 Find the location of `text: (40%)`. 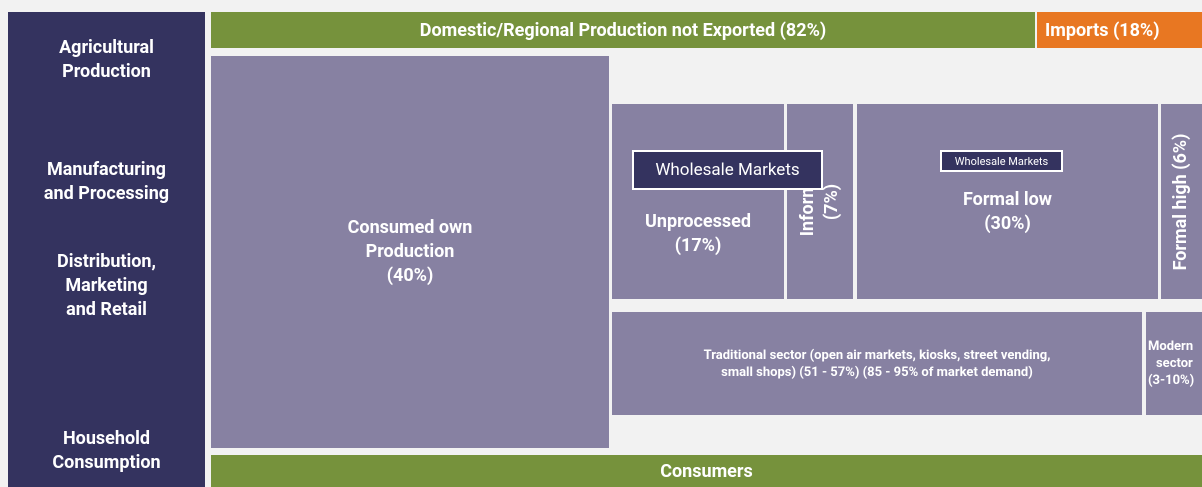

text: (40%) is located at coordinates (410, 275).